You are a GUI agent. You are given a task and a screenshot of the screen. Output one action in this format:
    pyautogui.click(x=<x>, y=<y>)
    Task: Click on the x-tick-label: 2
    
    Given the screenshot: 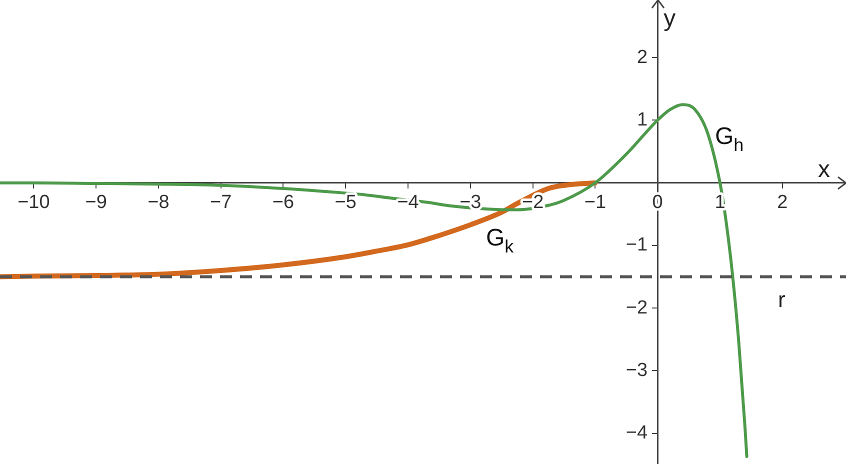 What is the action you would take?
    pyautogui.click(x=782, y=203)
    